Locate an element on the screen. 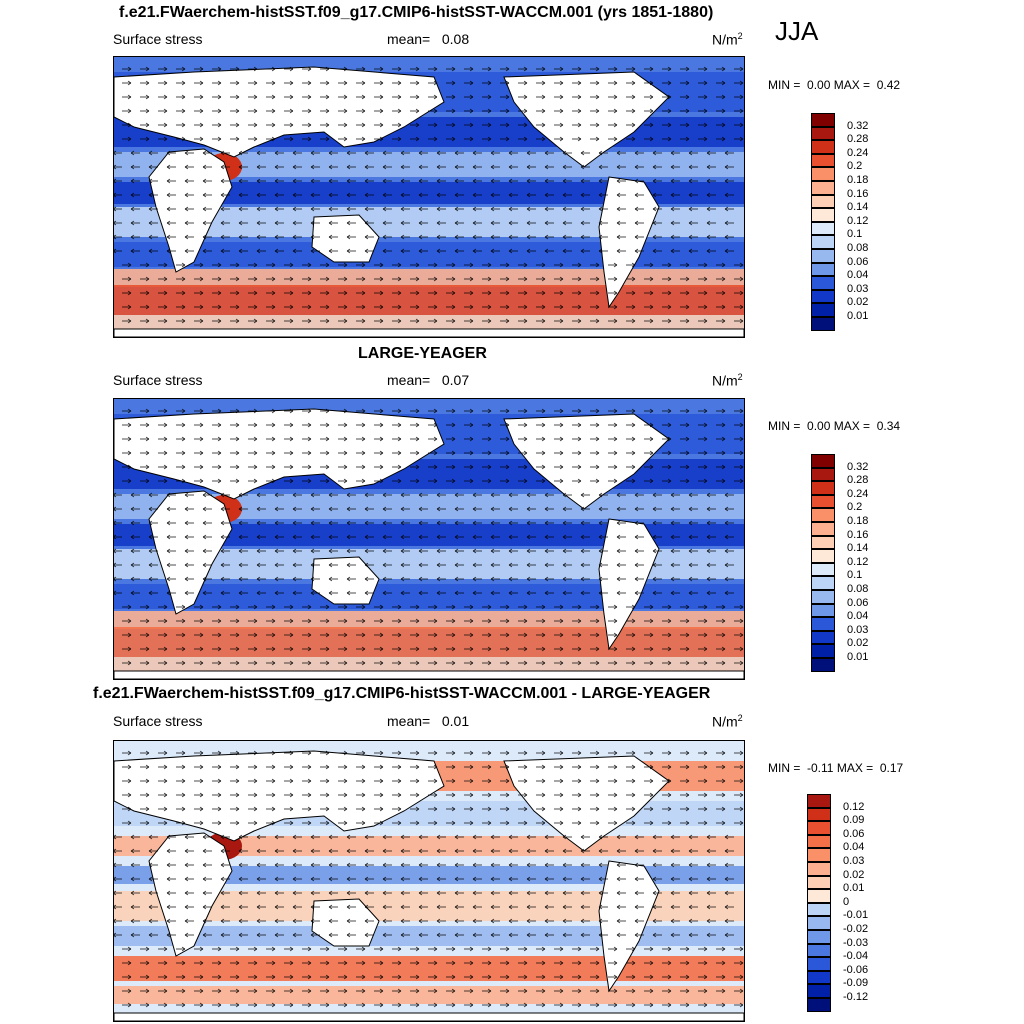 This screenshot has width=1024, height=1024. mean-value: 0.07 is located at coordinates (455, 380).